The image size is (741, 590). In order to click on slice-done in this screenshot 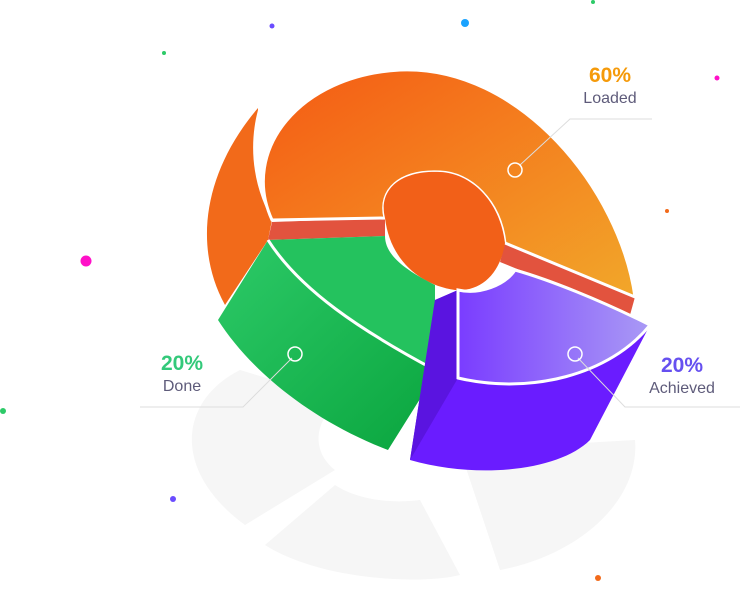, I will do `click(327, 343)`.